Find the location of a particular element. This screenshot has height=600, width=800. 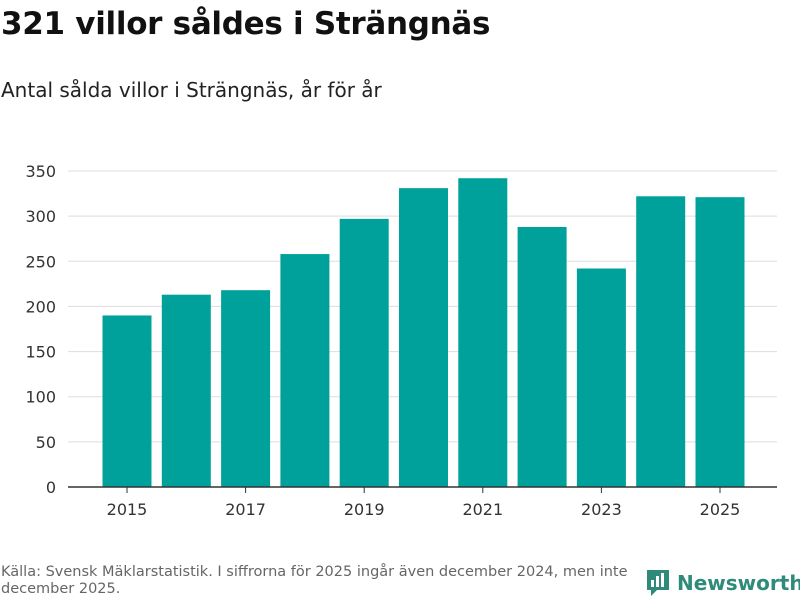

x-tick-label: 2025 is located at coordinates (720, 509).